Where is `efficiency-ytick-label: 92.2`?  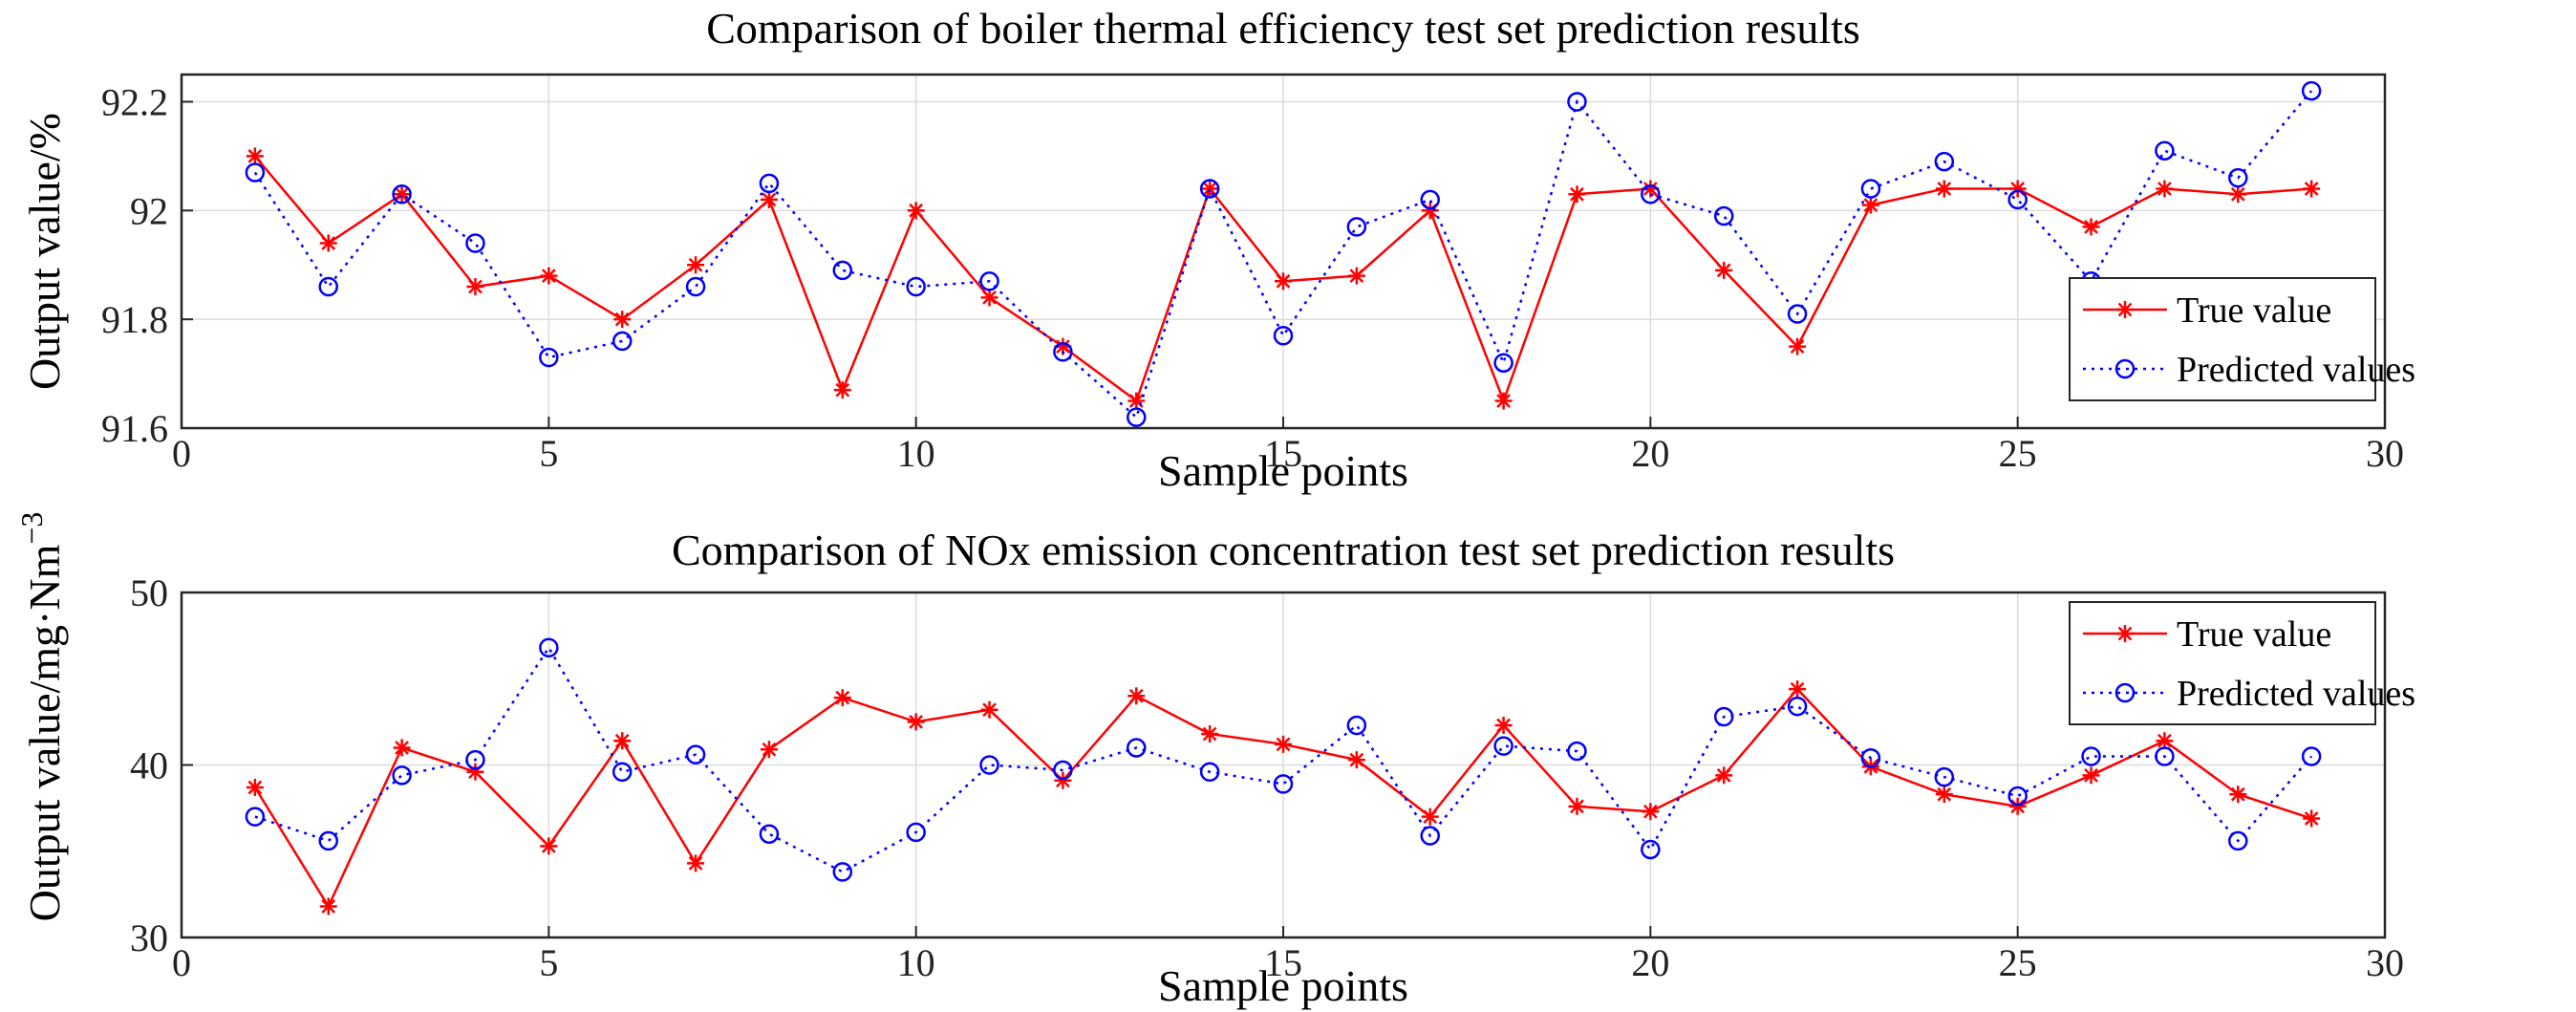 efficiency-ytick-label: 92.2 is located at coordinates (134, 102).